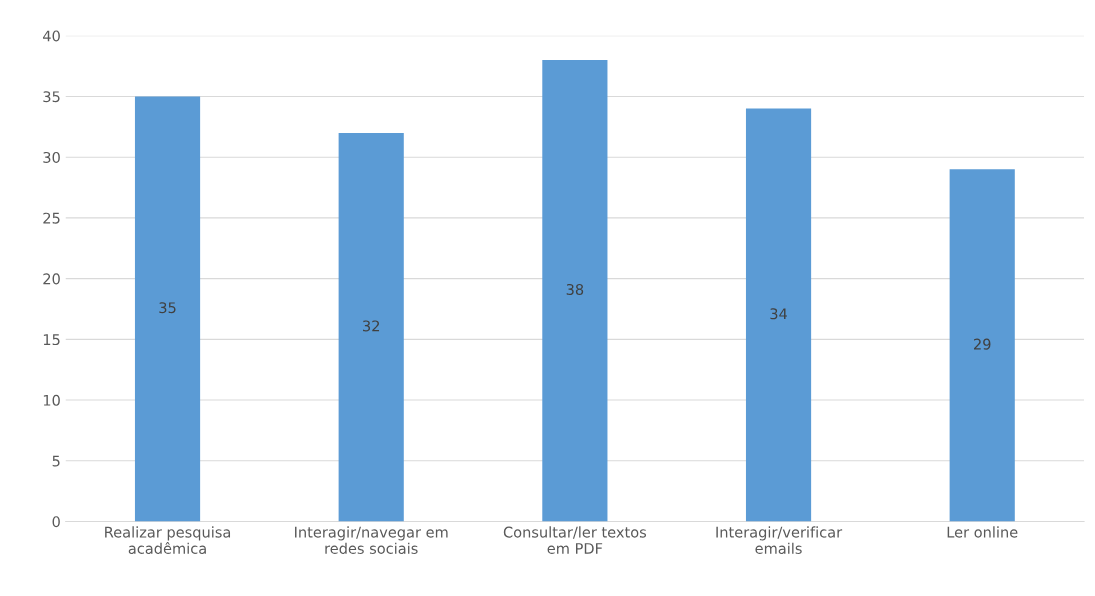  I want to click on data-label: 35, so click(167, 308).